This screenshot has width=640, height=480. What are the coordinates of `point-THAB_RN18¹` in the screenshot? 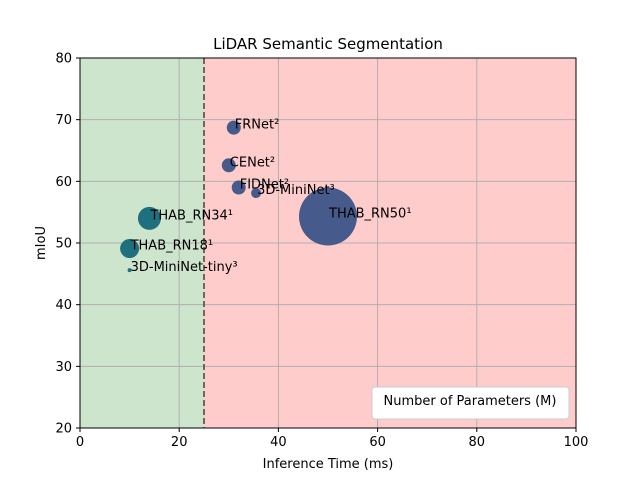 It's located at (130, 249).